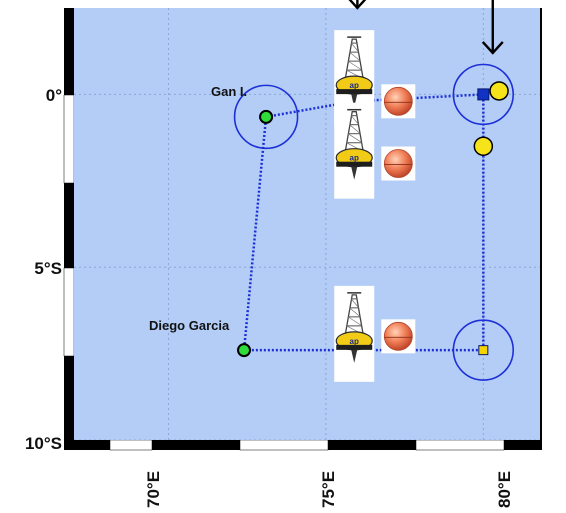 The width and height of the screenshot is (566, 513). What do you see at coordinates (541, 229) in the screenshot?
I see `frame-right` at bounding box center [541, 229].